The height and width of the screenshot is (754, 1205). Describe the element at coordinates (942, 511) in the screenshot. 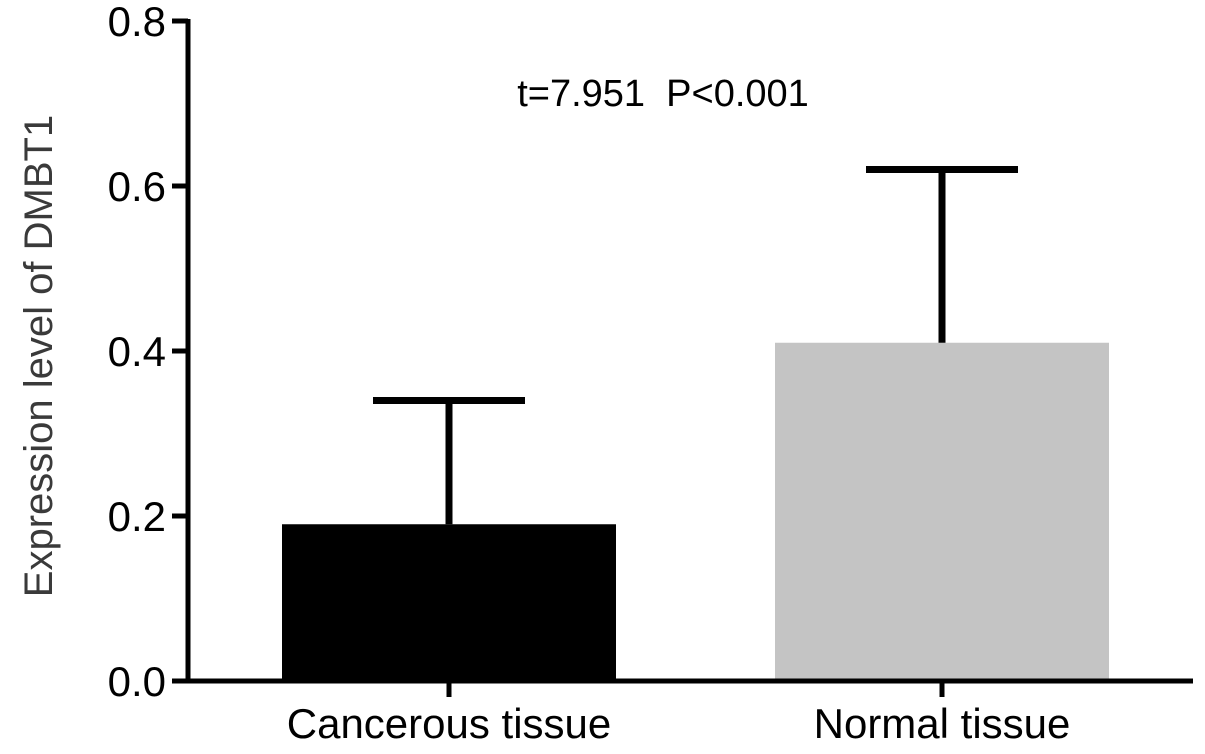

I see `bar-normal-tissue` at that location.